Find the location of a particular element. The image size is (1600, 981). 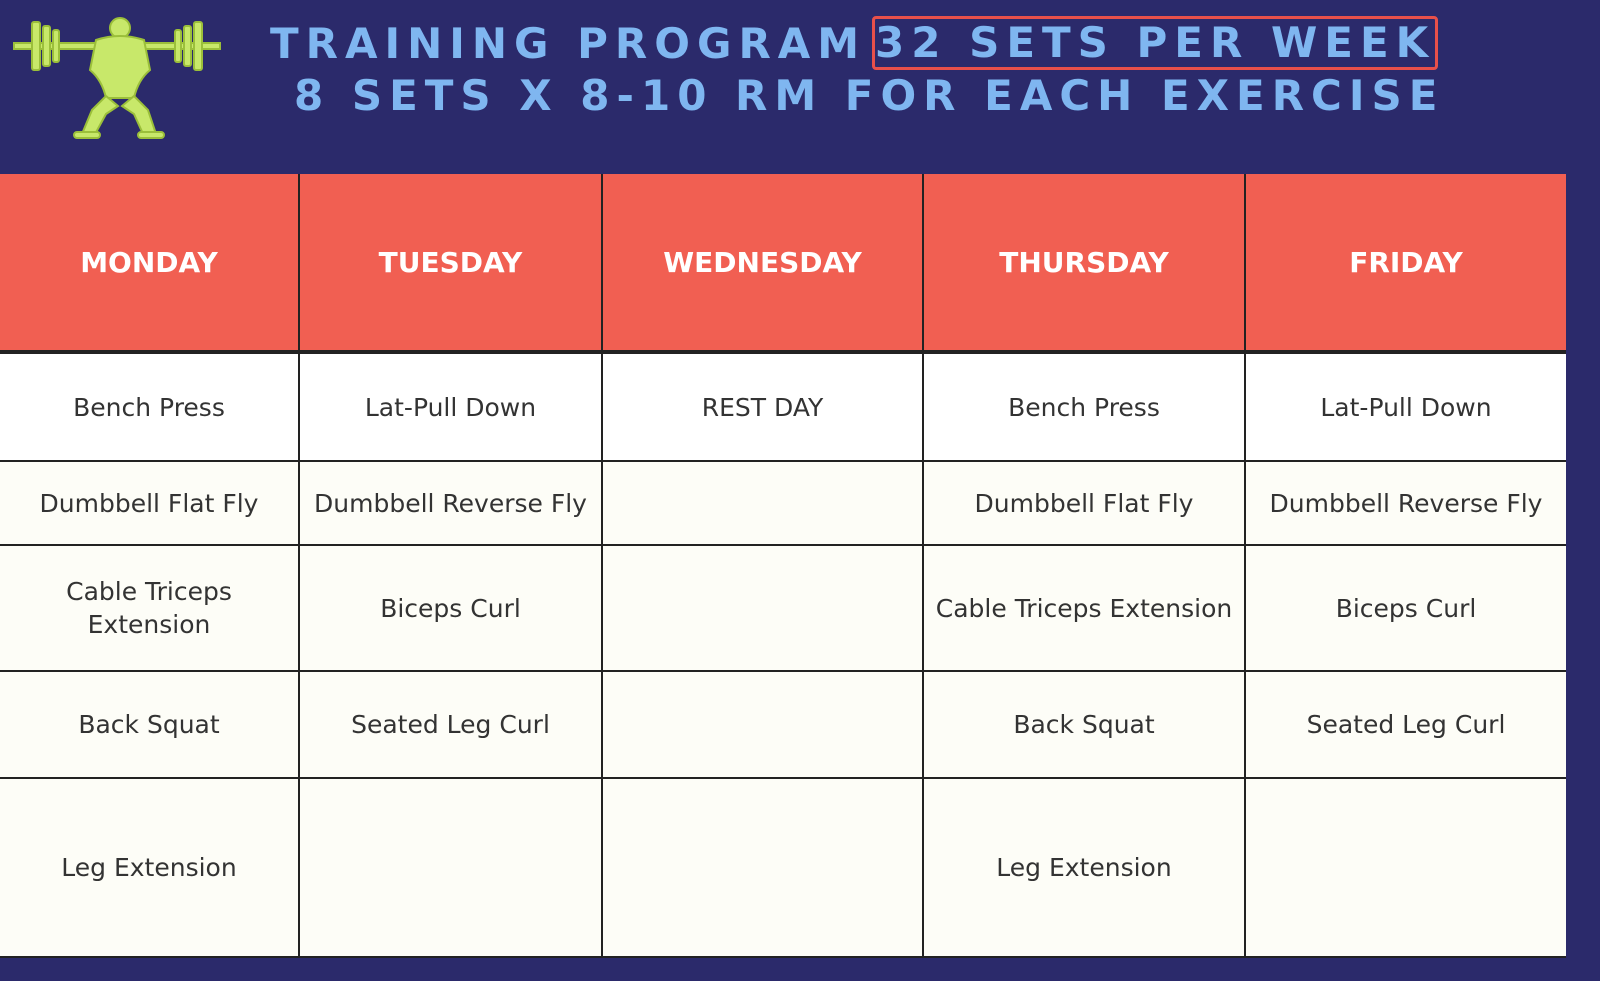

subtitle: 8 SETS X 8-10 RM FOR EACH EXERCISE is located at coordinates (869, 95).